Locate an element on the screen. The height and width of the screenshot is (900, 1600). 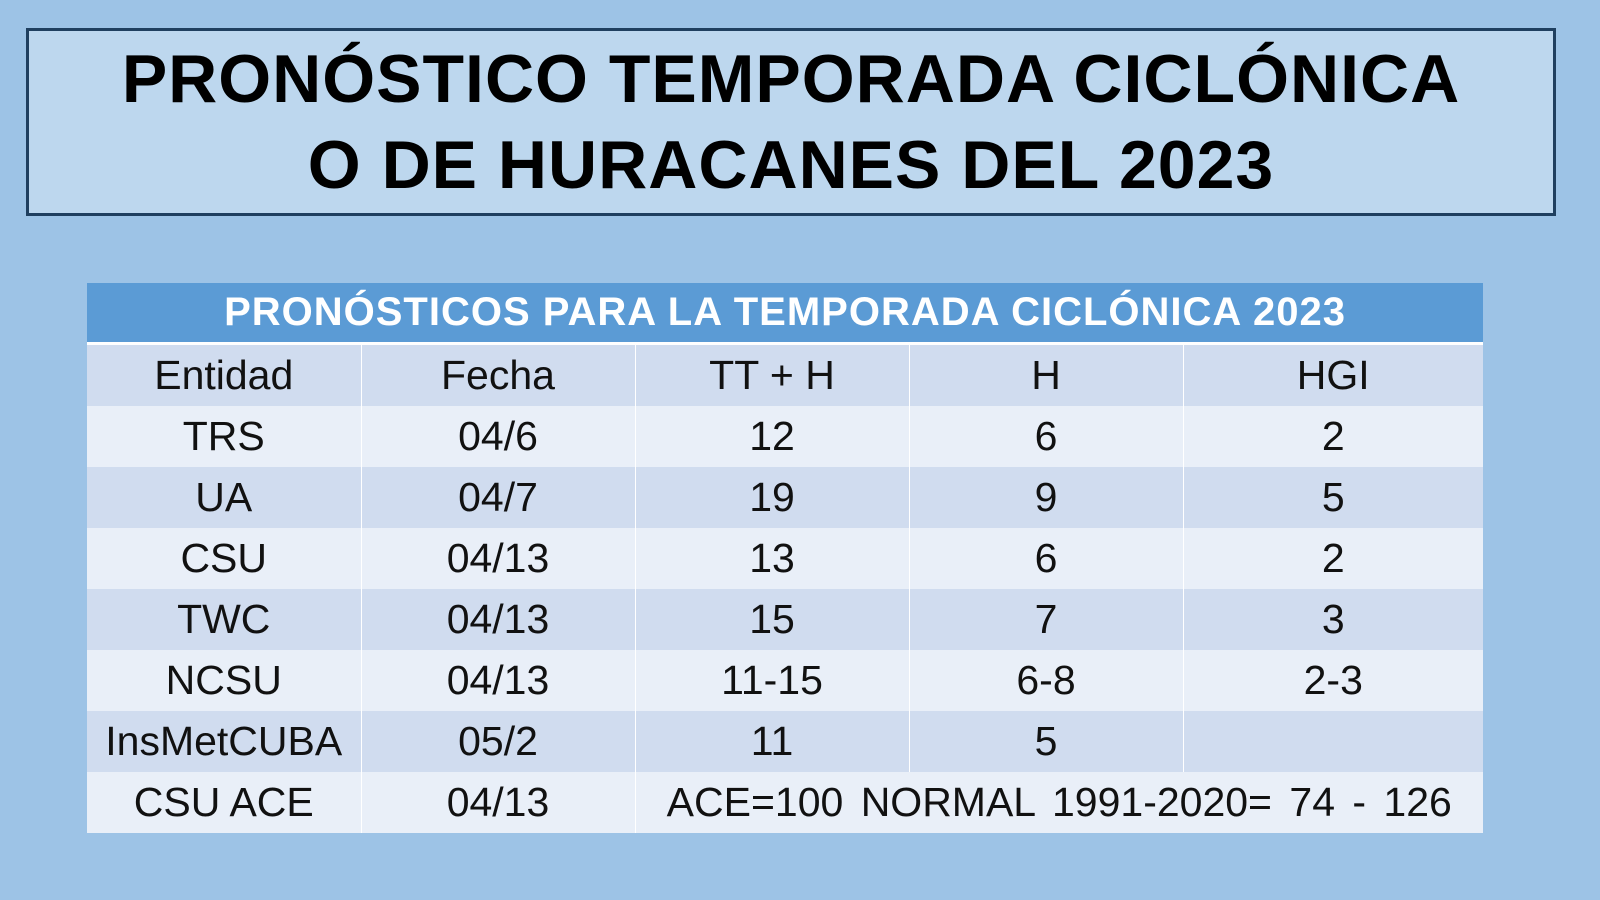
cell-entidad: TRS is located at coordinates (224, 436).